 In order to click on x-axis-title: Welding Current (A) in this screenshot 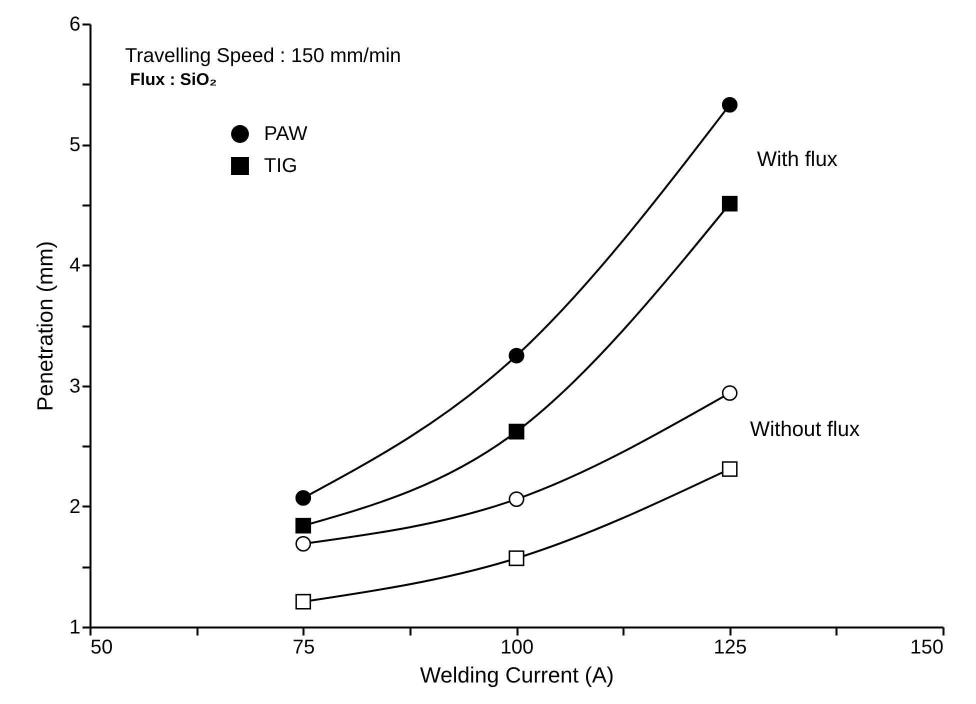, I will do `click(517, 675)`.